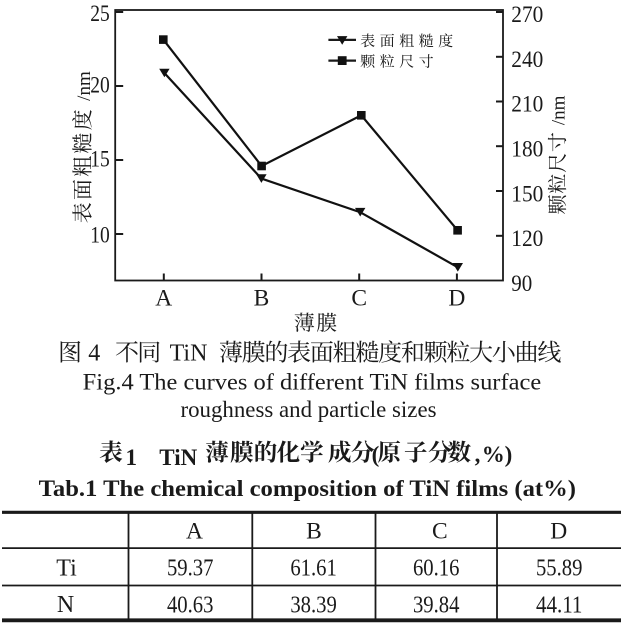 The height and width of the screenshot is (629, 626). I want to click on svg-text: 120, so click(527, 239).